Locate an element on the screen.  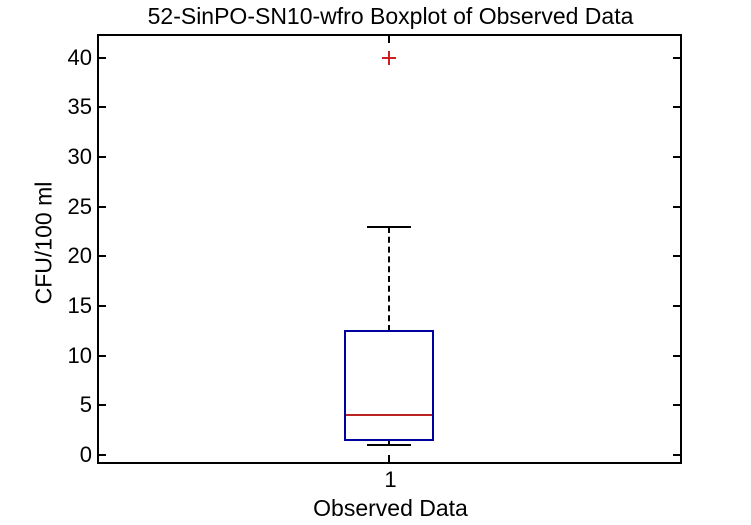
x-axis-label: Observed Data is located at coordinates (390, 508).